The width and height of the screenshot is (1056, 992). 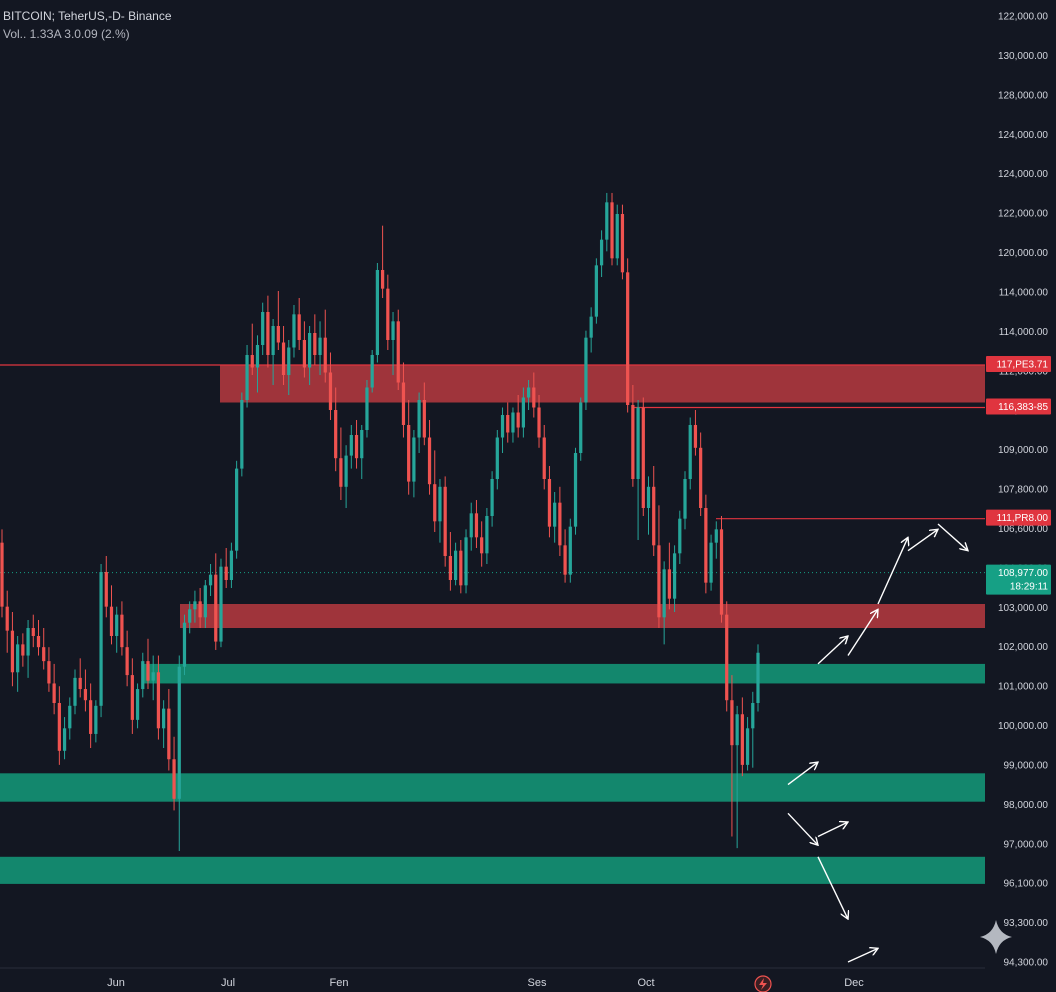 What do you see at coordinates (492, 978) in the screenshot?
I see `time-axis: Jun Jul Fen Ses Oct Dec` at bounding box center [492, 978].